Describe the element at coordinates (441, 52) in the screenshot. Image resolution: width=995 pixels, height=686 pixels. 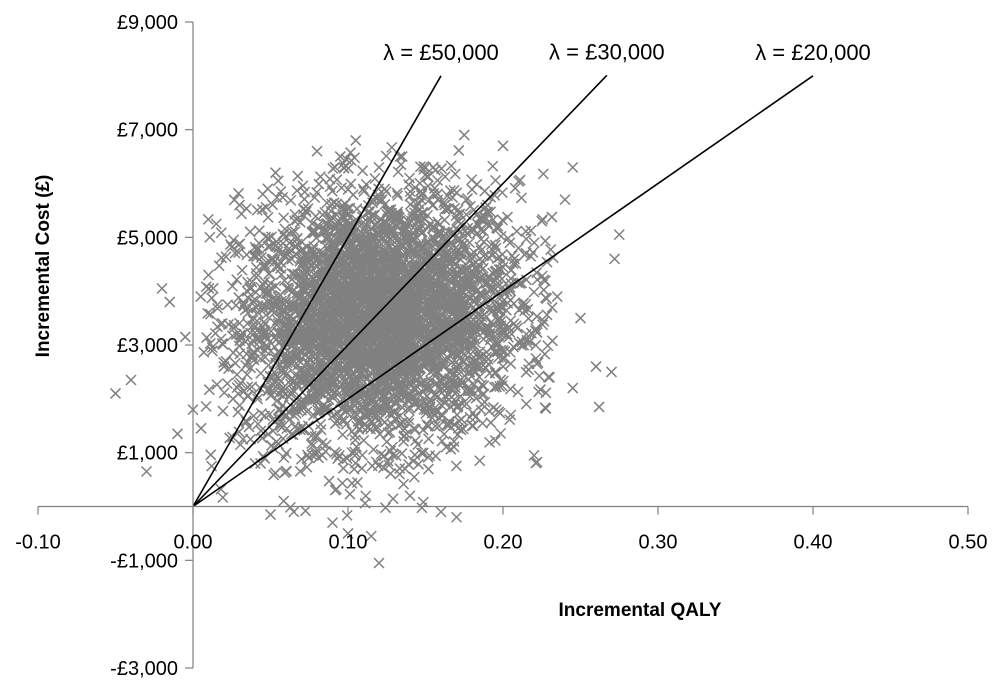
I see `wtp-line-label: λ = £50,000` at that location.